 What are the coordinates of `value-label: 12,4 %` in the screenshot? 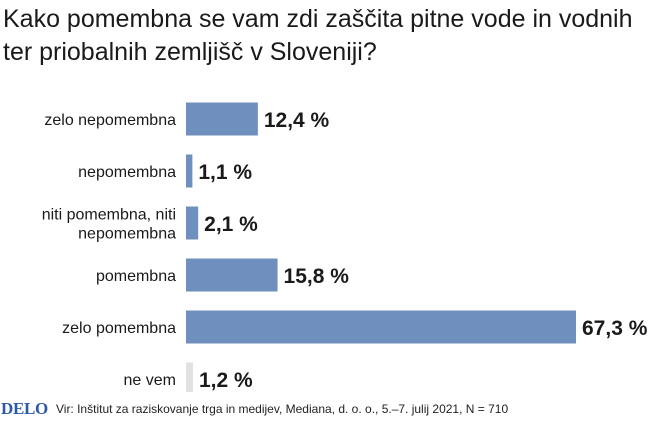 It's located at (297, 120).